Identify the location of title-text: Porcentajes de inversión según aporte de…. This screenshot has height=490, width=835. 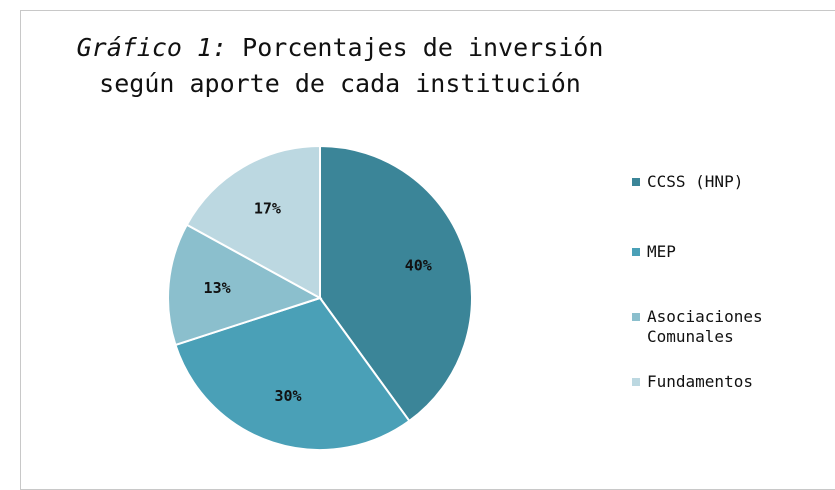
(351, 65).